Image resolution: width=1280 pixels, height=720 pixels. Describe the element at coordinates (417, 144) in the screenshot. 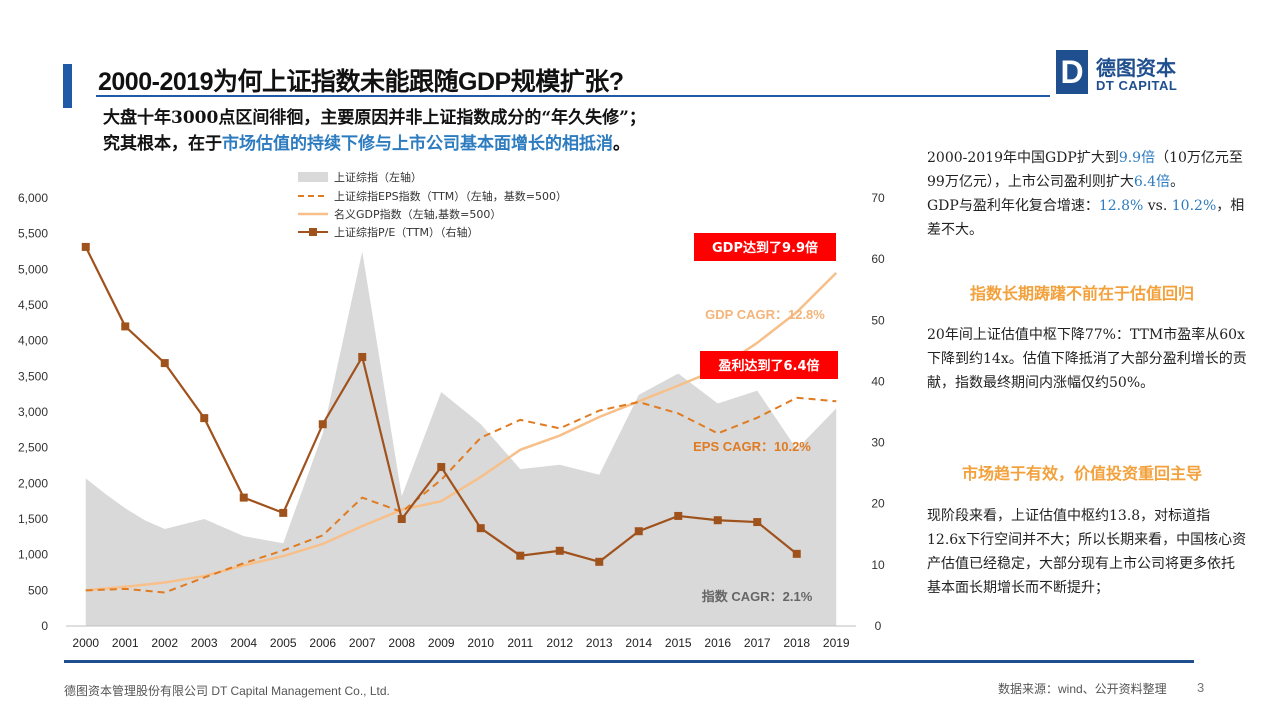

I see `subtitle-highlight: 市场估值的持续下修与上市公司基本面增长的相抵消` at that location.